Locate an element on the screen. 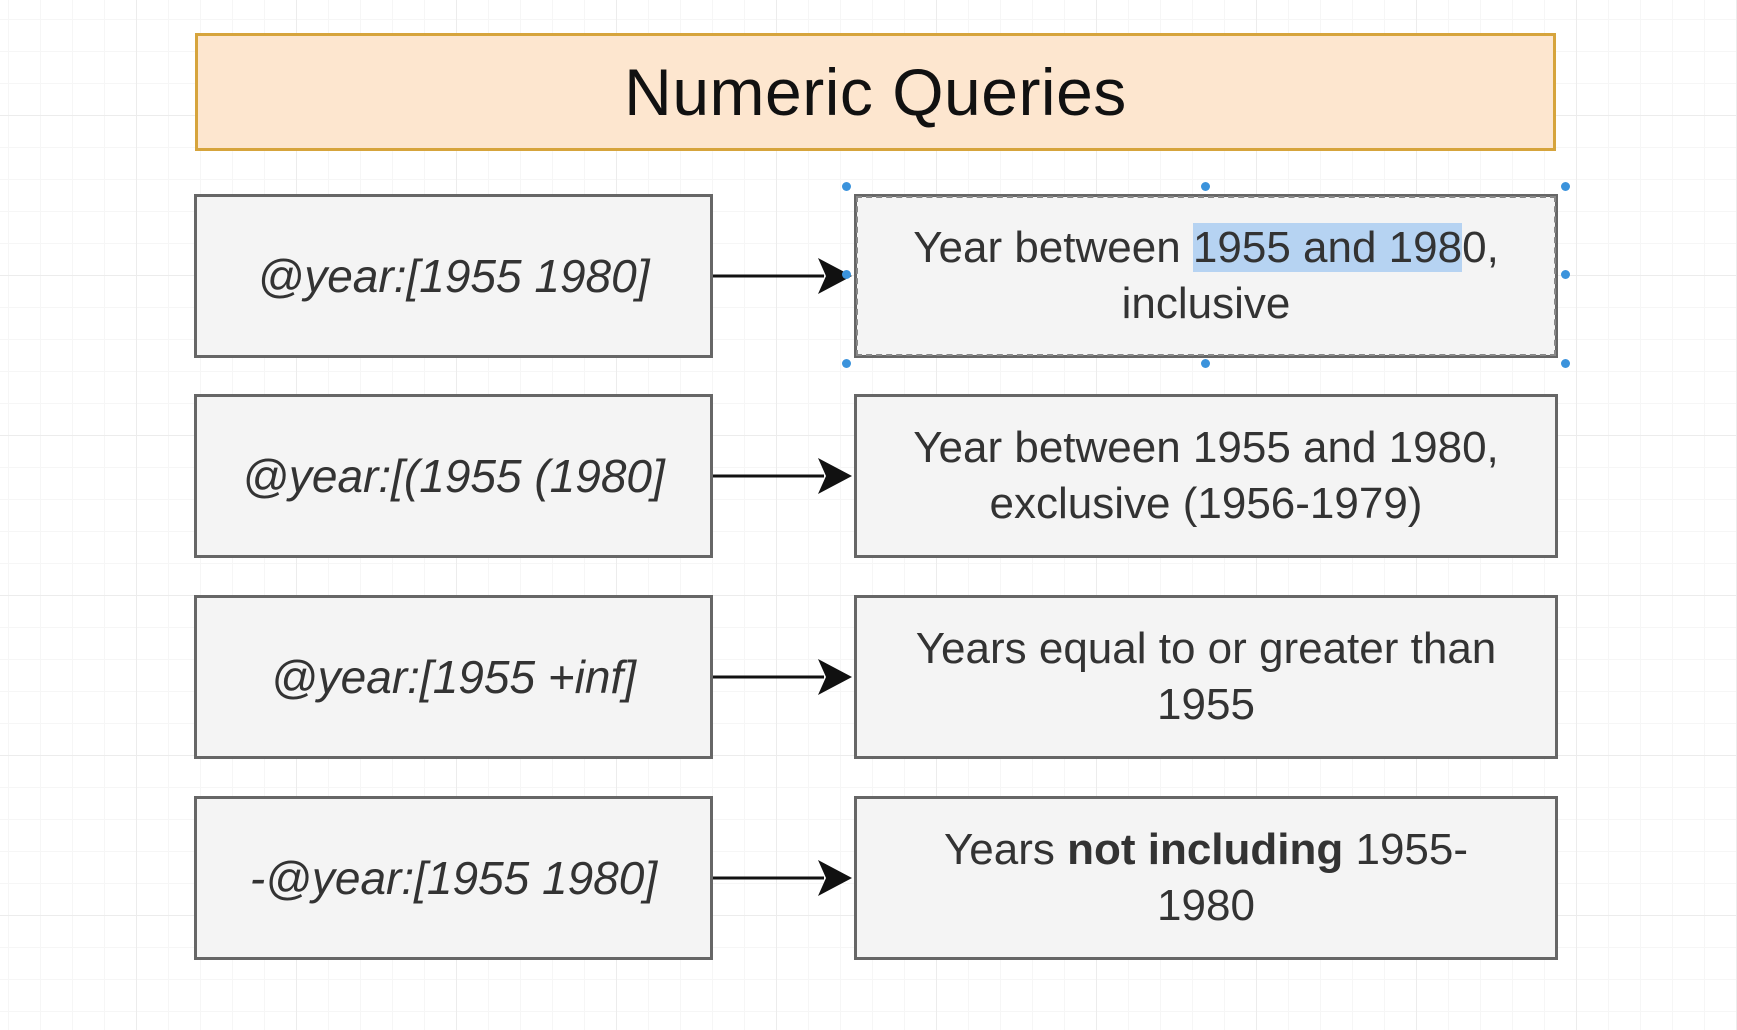 The width and height of the screenshot is (1737, 1030). result-node-open-upper-bound: Years equal to or greater than 1955 is located at coordinates (1206, 677).